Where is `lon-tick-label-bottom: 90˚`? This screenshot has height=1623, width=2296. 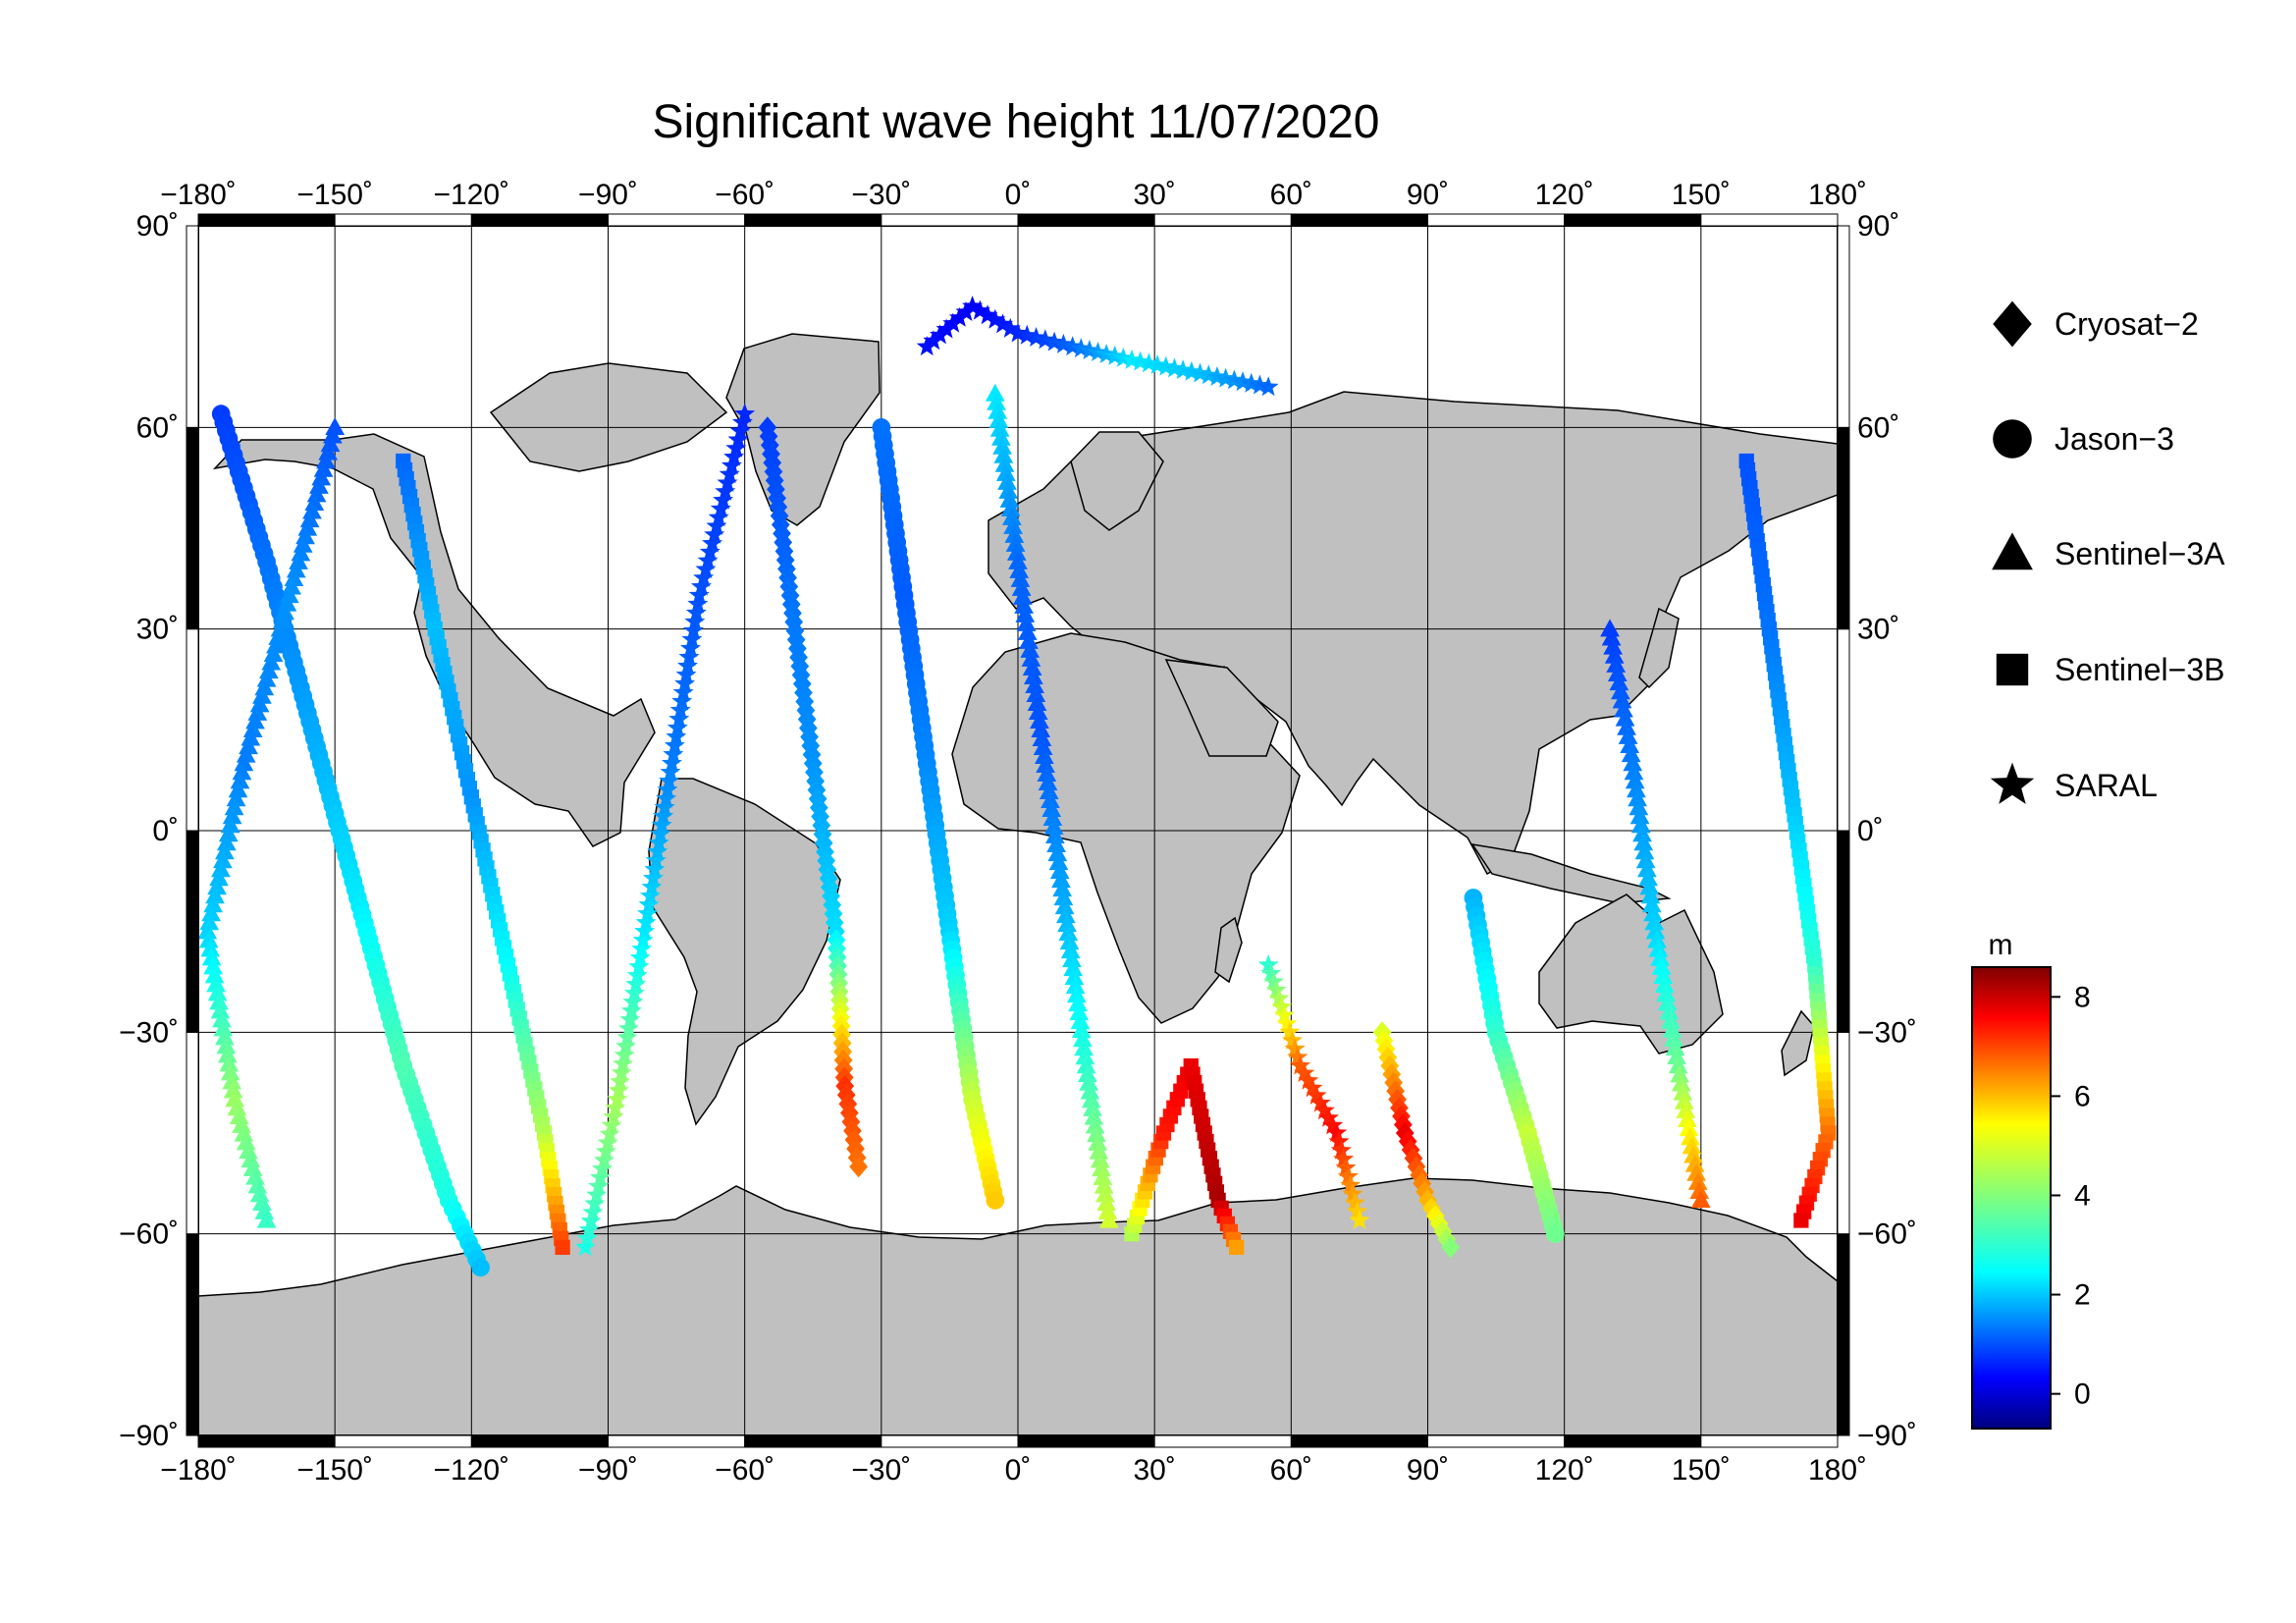
lon-tick-label-bottom: 90˚ is located at coordinates (1428, 1470).